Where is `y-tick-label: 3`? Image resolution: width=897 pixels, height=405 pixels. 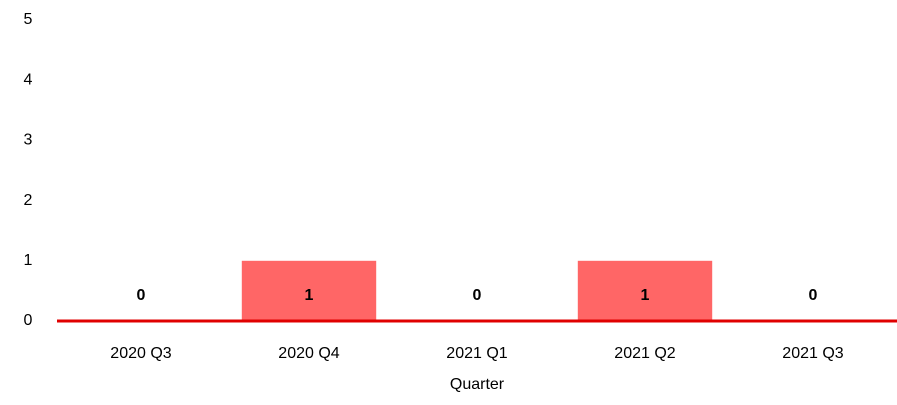
y-tick-label: 3 is located at coordinates (28, 140).